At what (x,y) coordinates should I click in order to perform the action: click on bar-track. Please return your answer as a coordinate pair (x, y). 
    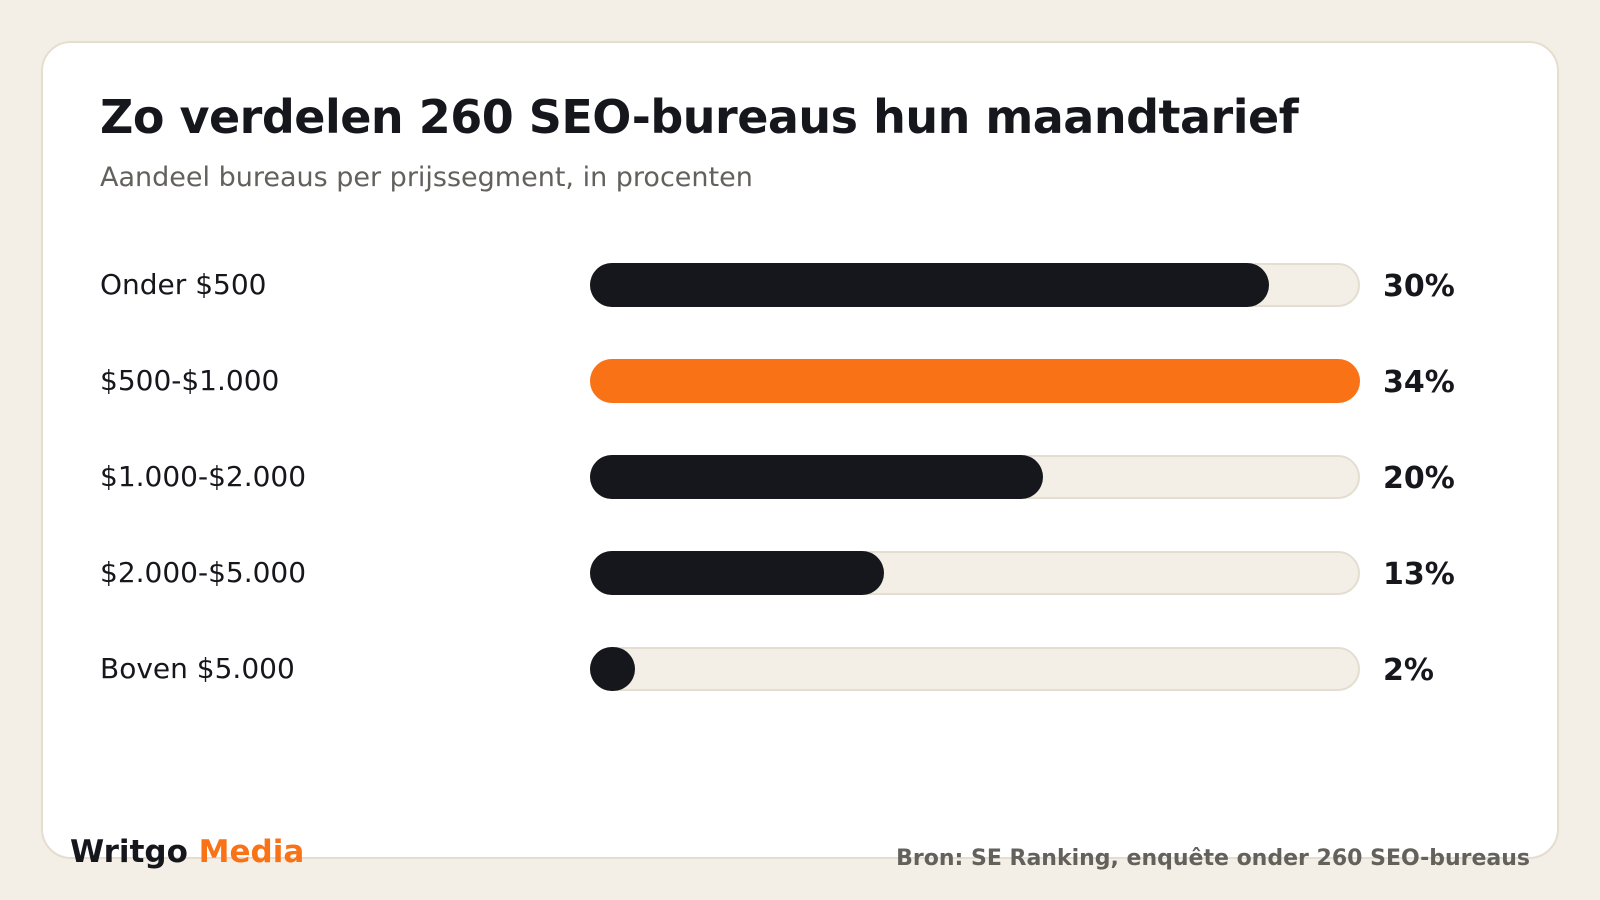
    Looking at the image, I should click on (975, 669).